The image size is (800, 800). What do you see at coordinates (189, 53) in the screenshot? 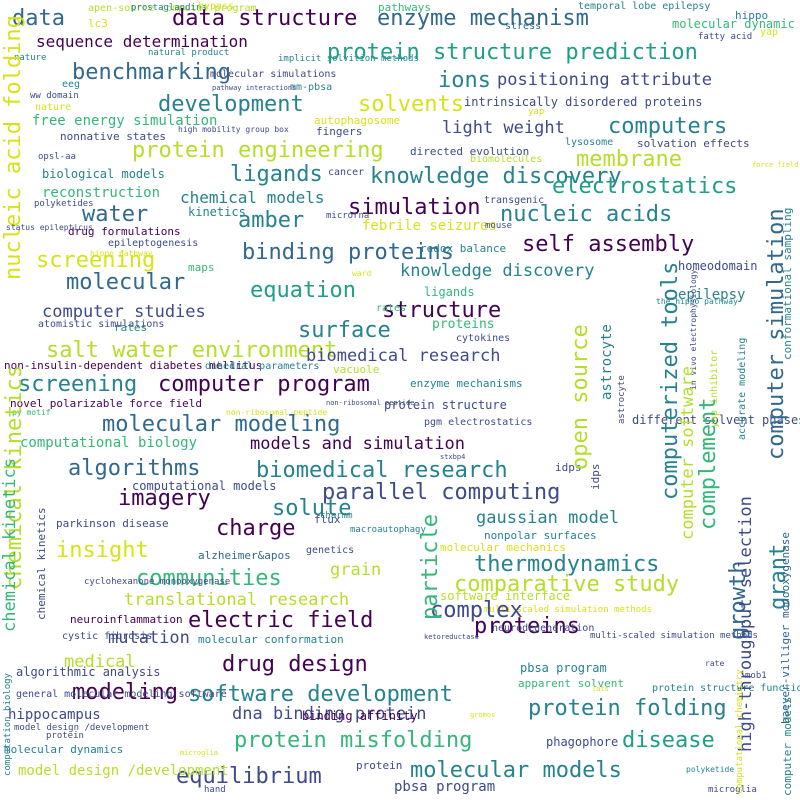
I see `word: natural product` at bounding box center [189, 53].